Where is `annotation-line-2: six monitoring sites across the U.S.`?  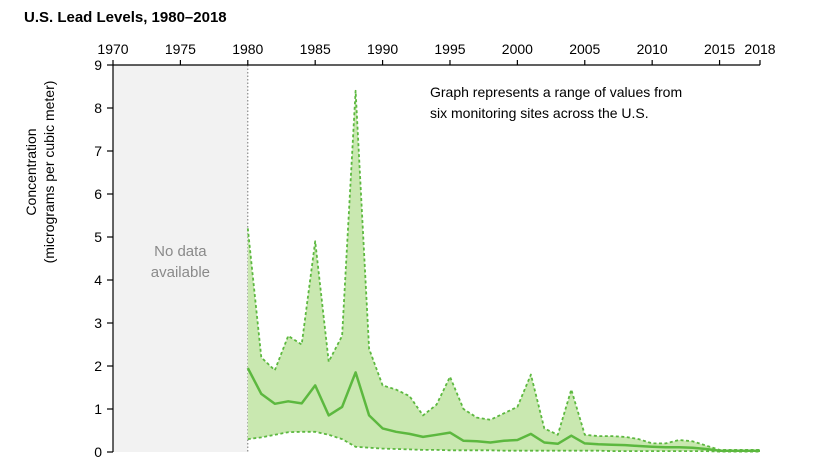 annotation-line-2: six monitoring sites across the U.S. is located at coordinates (539, 113).